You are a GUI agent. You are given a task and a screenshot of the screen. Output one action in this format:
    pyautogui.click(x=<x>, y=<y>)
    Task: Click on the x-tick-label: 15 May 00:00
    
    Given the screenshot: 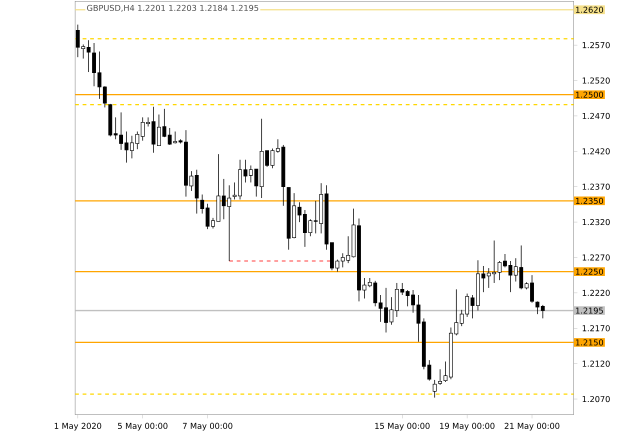 What is the action you would take?
    pyautogui.click(x=402, y=426)
    